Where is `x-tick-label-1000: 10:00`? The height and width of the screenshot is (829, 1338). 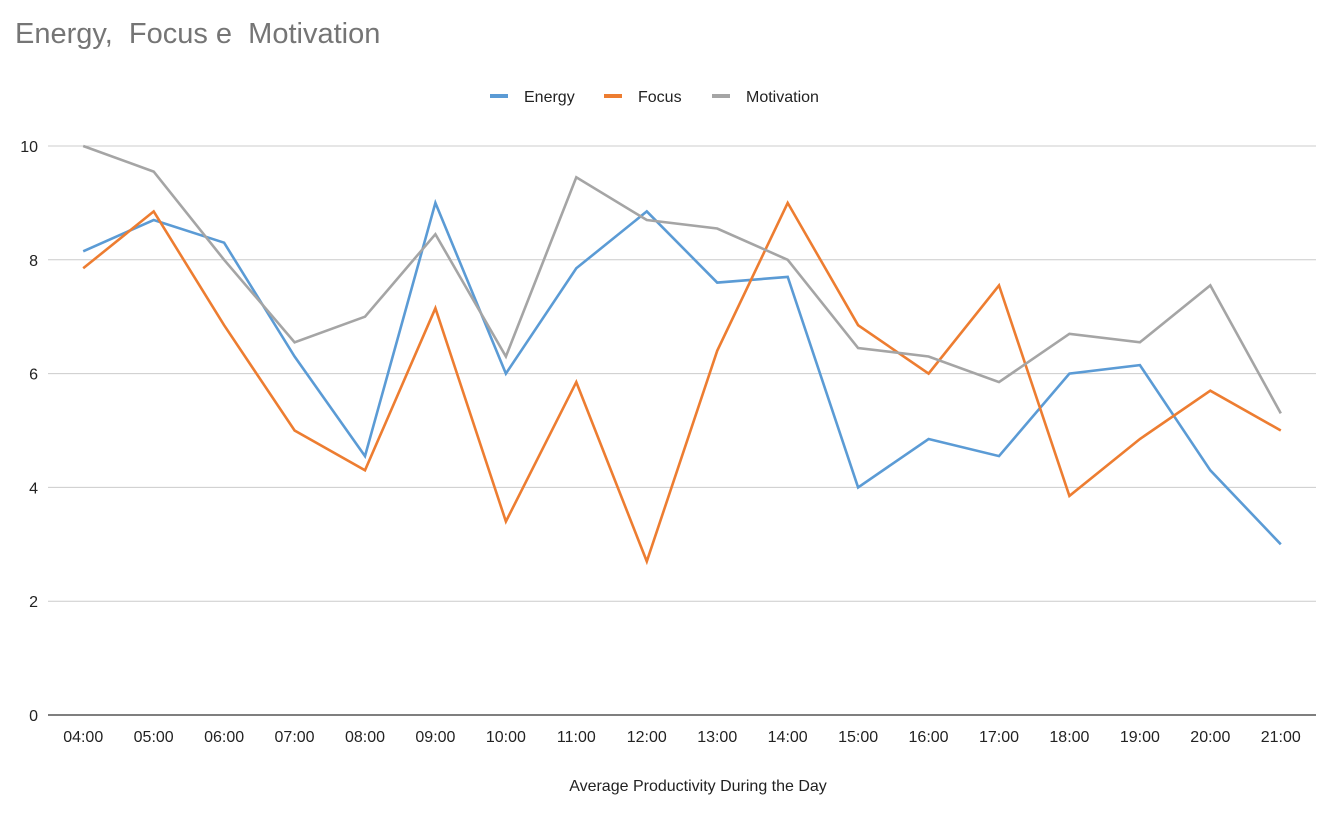 x-tick-label-1000: 10:00 is located at coordinates (506, 737).